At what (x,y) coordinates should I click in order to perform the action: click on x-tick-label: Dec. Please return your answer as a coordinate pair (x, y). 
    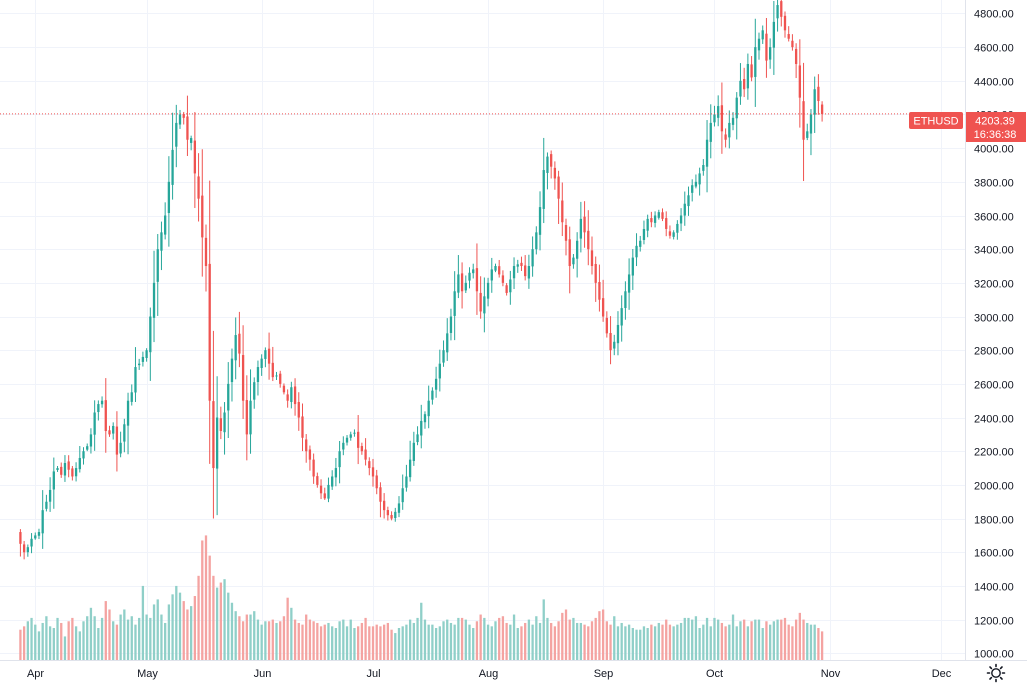
    Looking at the image, I should click on (942, 674).